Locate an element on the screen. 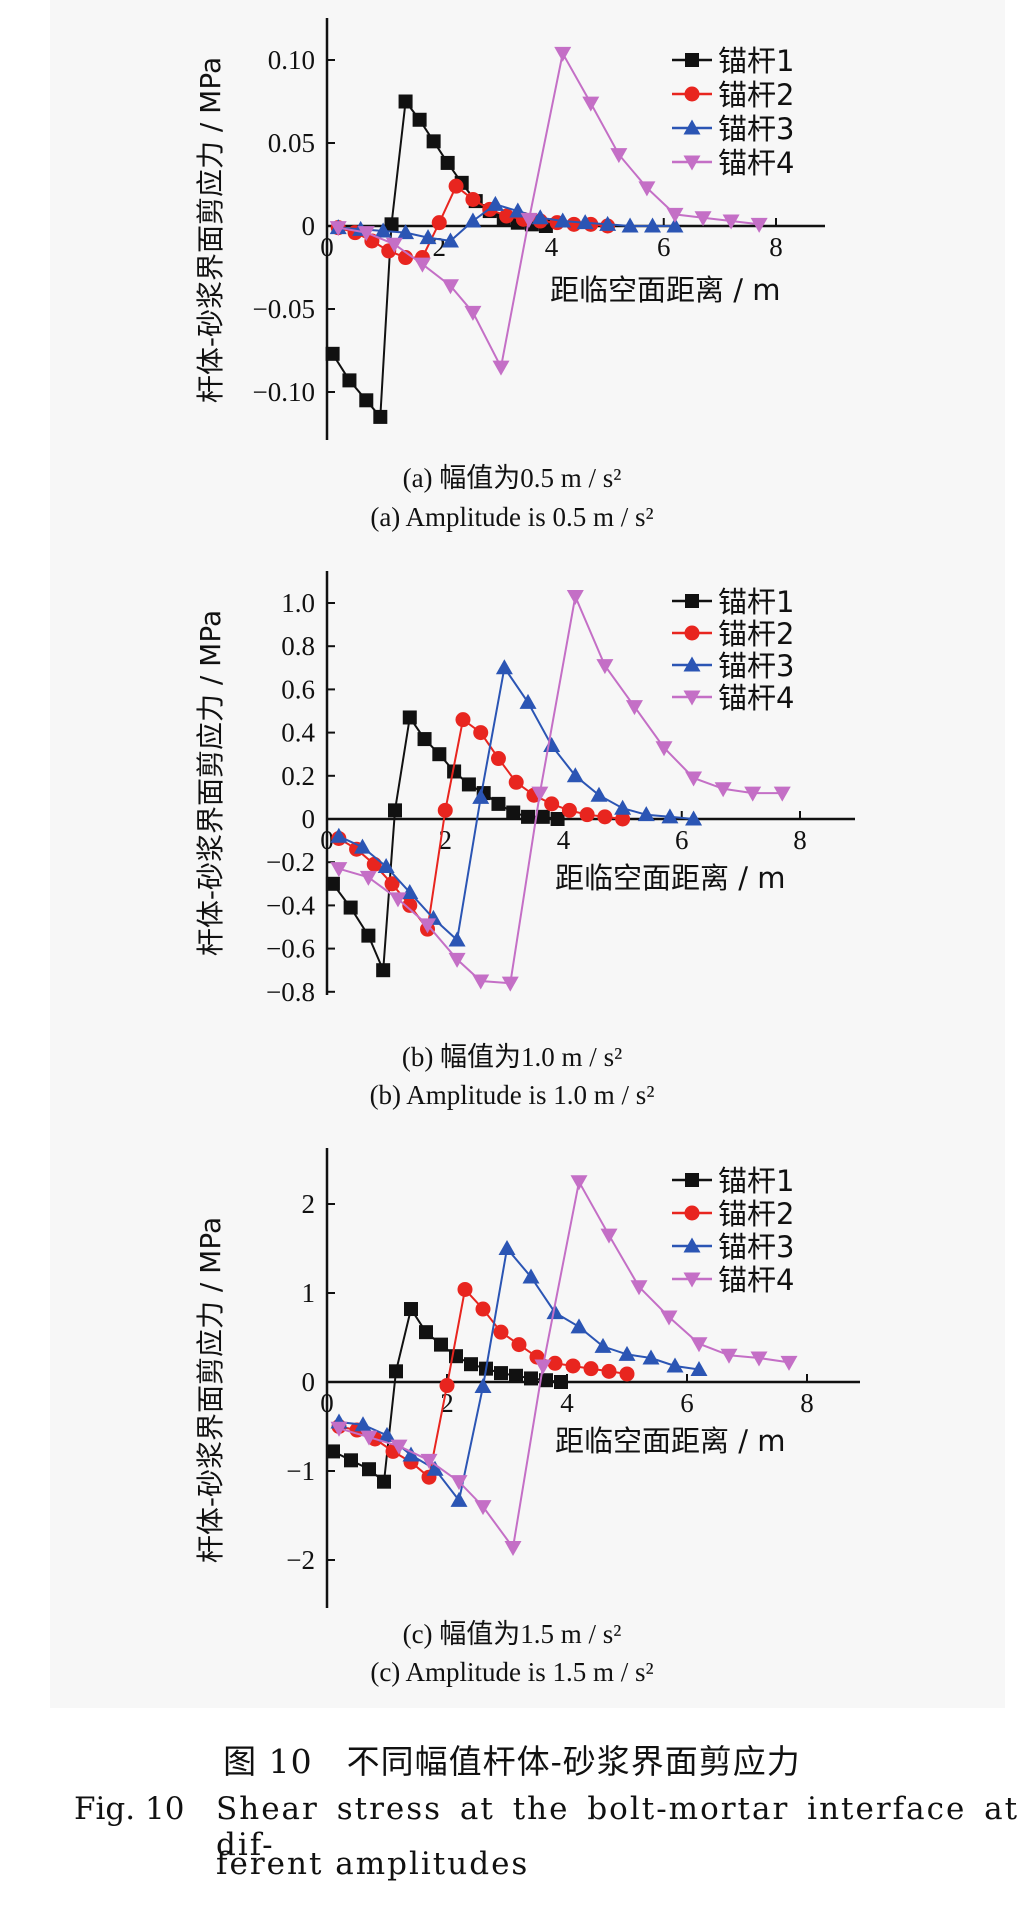  panel-a-caption-en: (a) Amplitude is 0.5 m / s² is located at coordinates (512, 517).